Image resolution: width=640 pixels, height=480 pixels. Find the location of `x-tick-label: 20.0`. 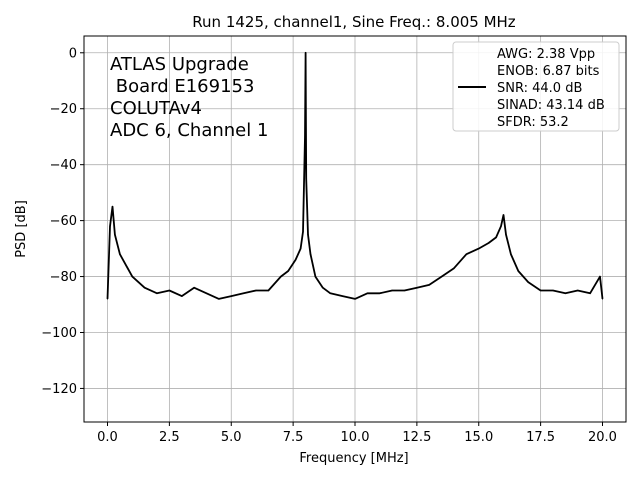

x-tick-label: 20.0 is located at coordinates (602, 437).